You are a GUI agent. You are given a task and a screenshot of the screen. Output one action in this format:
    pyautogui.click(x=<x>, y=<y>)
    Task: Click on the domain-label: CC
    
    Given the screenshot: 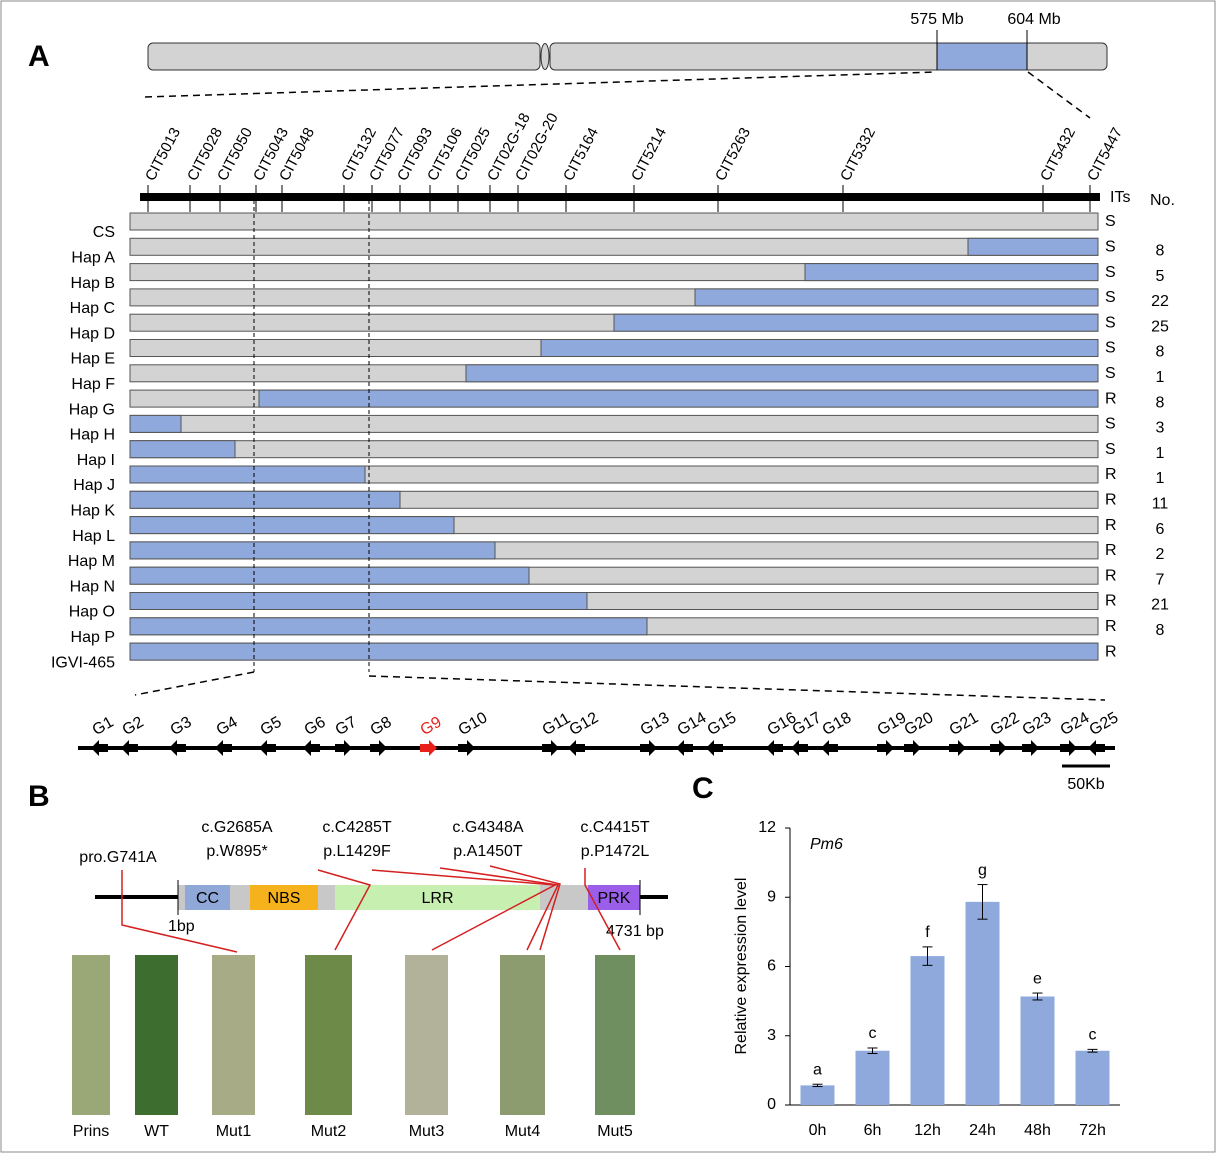 What is the action you would take?
    pyautogui.click(x=207, y=898)
    